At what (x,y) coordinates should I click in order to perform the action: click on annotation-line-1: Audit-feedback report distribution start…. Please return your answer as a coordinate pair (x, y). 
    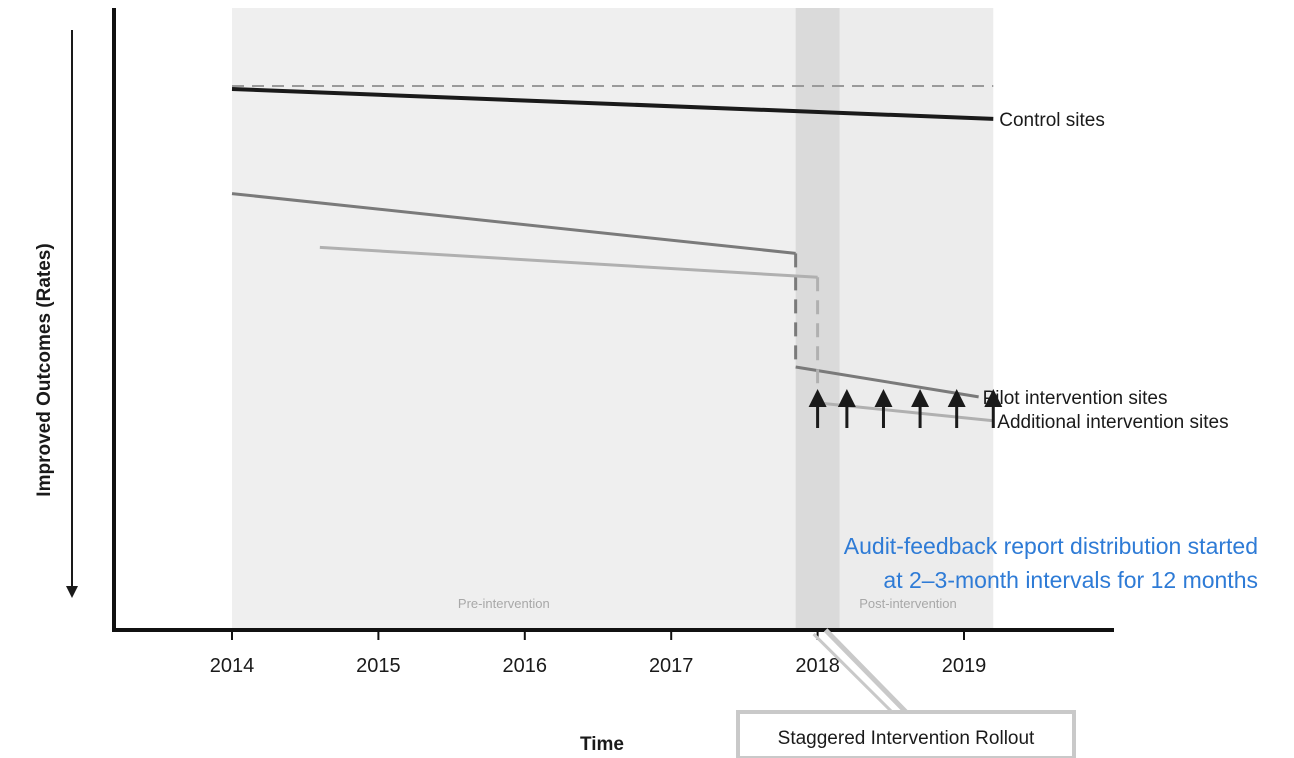
    Looking at the image, I should click on (1051, 546).